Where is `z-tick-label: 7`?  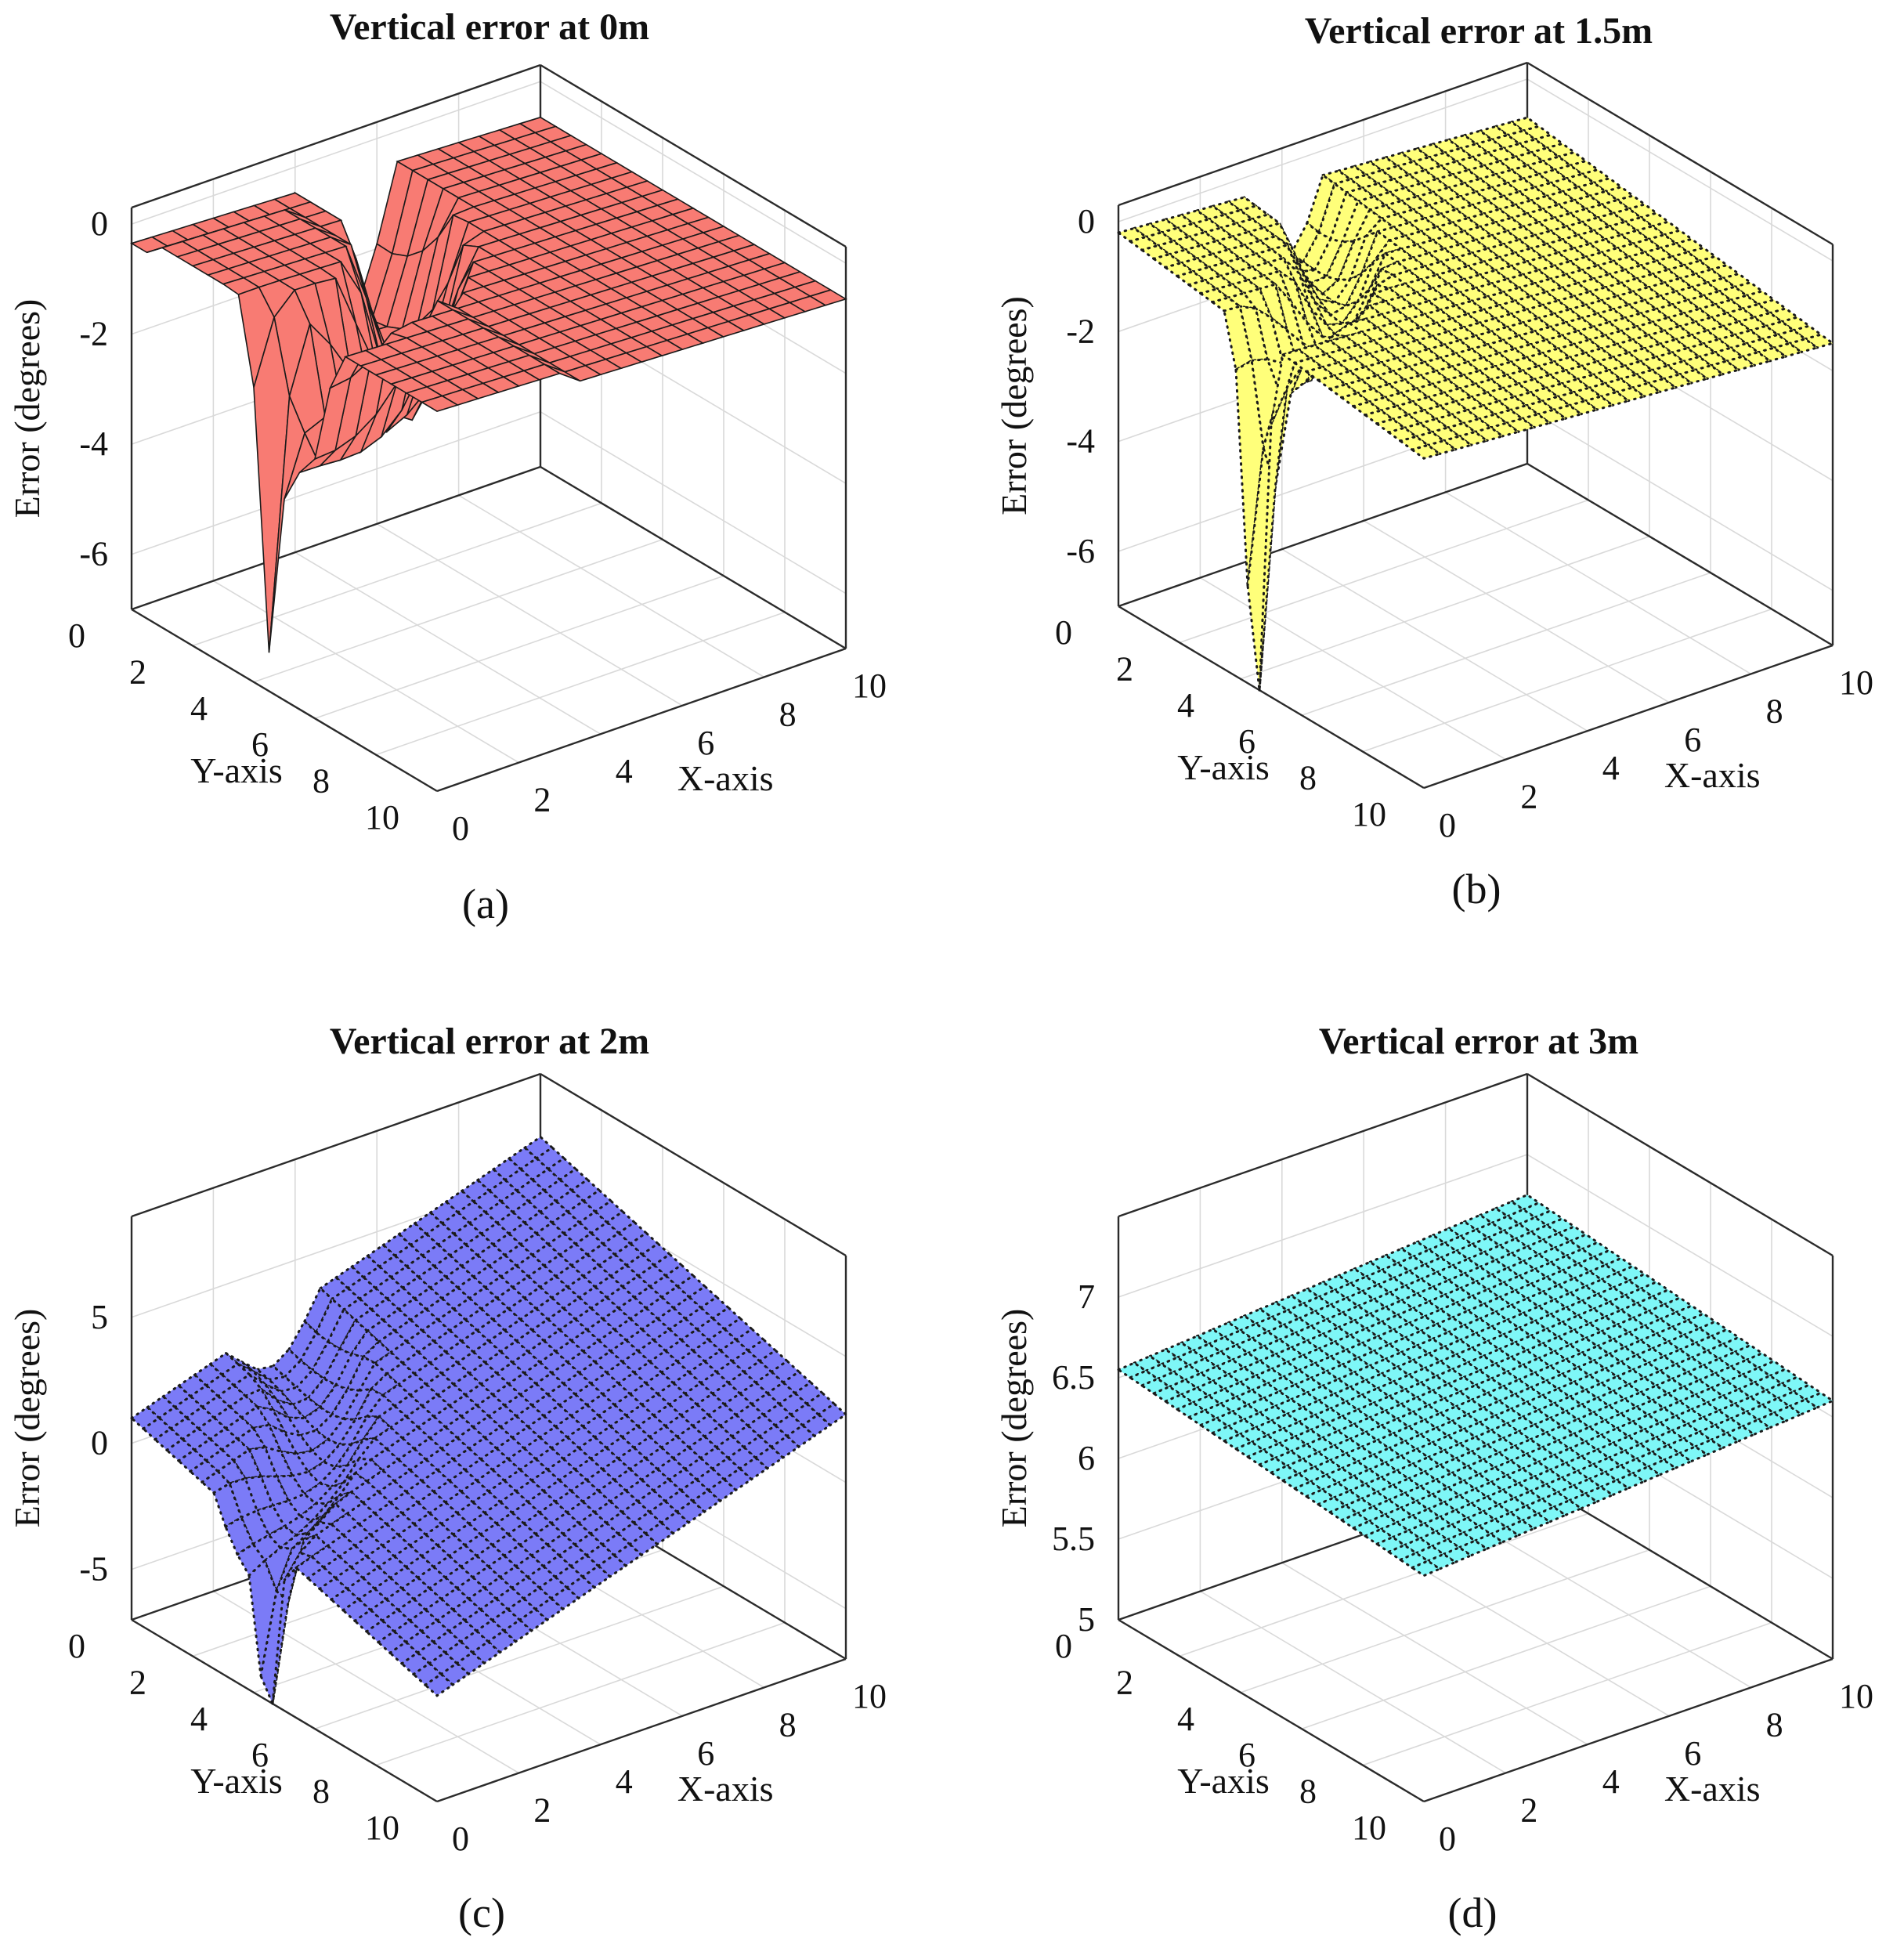
z-tick-label: 7 is located at coordinates (1086, 1297).